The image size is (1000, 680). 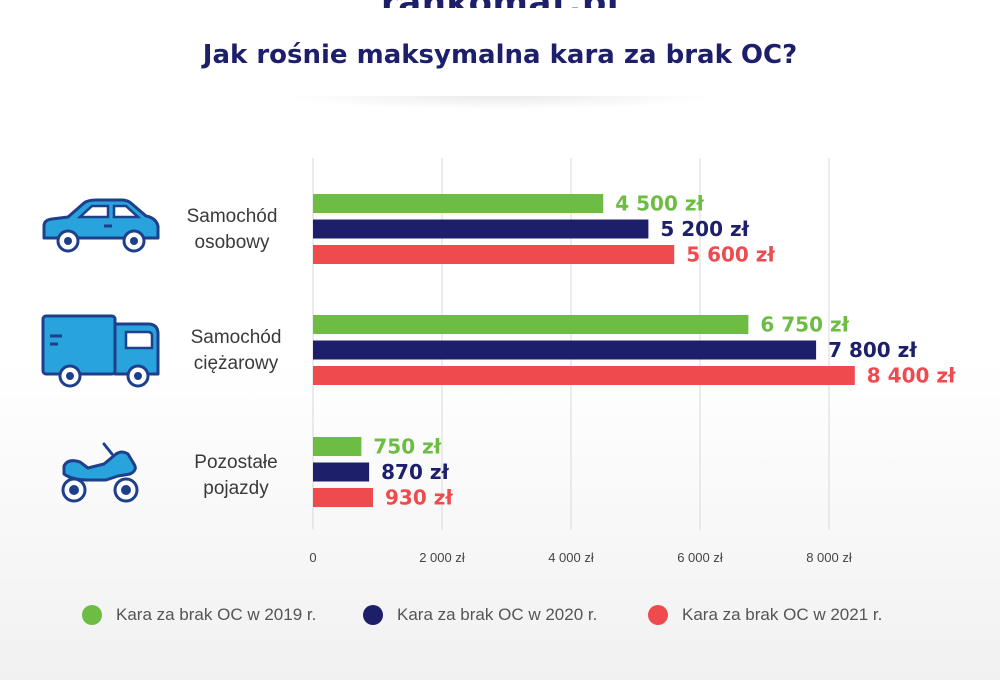 I want to click on legend-item-2020: Kara za brak OC w 2020 r., so click(x=480, y=615).